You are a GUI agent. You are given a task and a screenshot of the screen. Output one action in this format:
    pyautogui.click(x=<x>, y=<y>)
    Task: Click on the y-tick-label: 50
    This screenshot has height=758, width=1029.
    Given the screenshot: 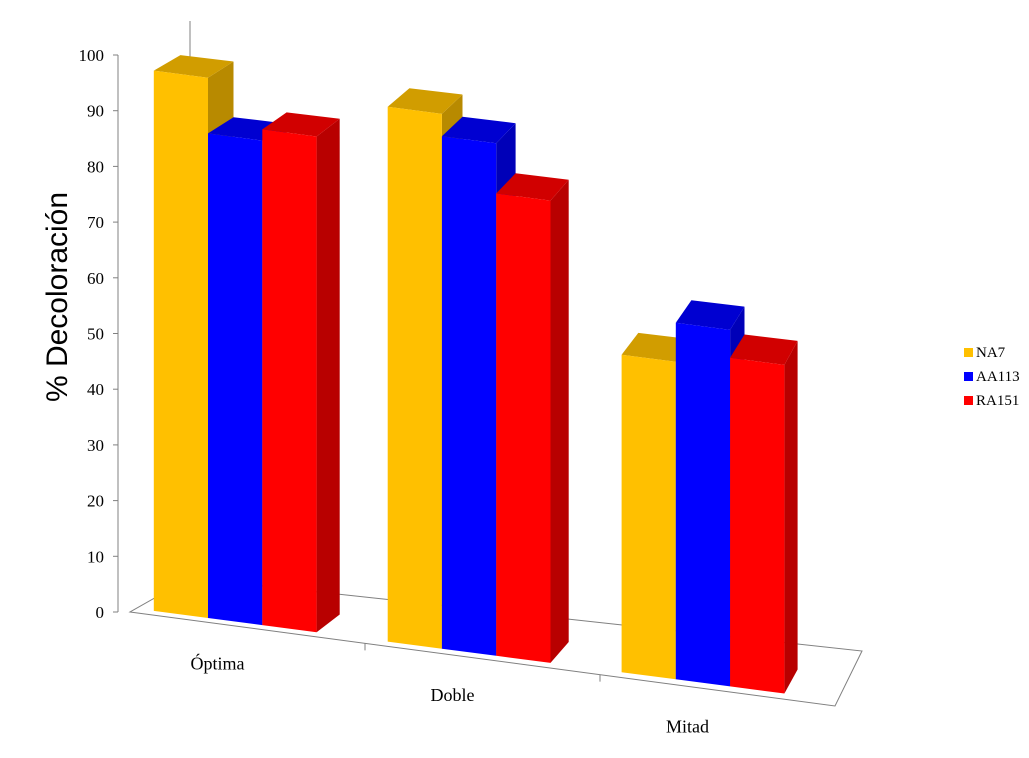 What is the action you would take?
    pyautogui.click(x=95, y=334)
    